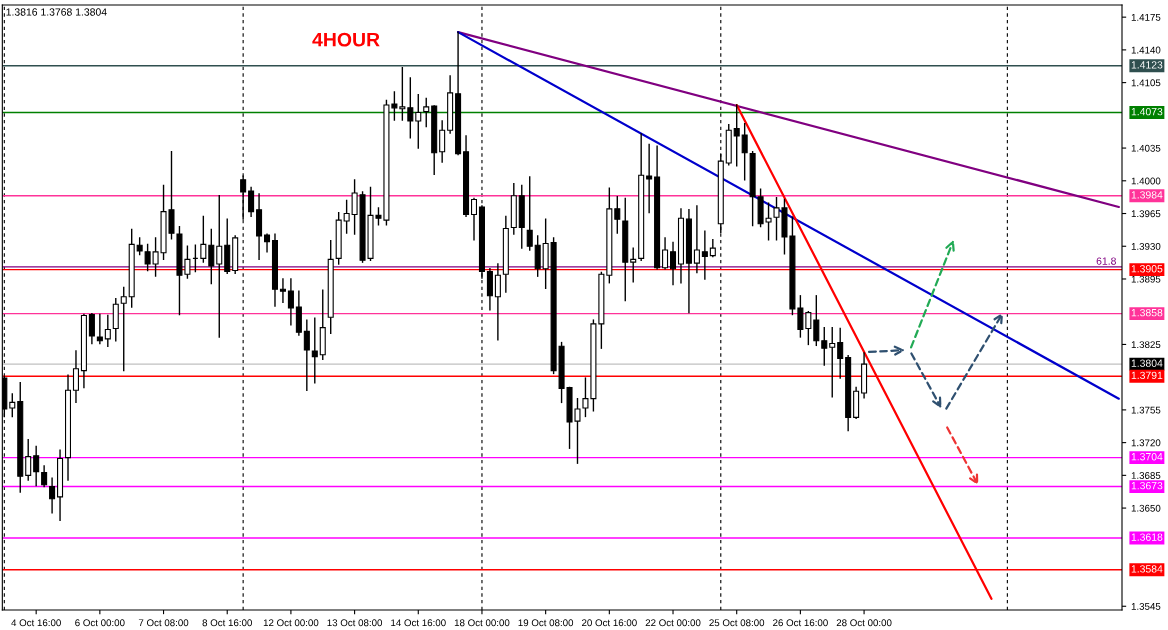 Image resolution: width=1168 pixels, height=630 pixels. Describe the element at coordinates (1146, 279) in the screenshot. I see `y-tick-label: 1.3895` at that location.